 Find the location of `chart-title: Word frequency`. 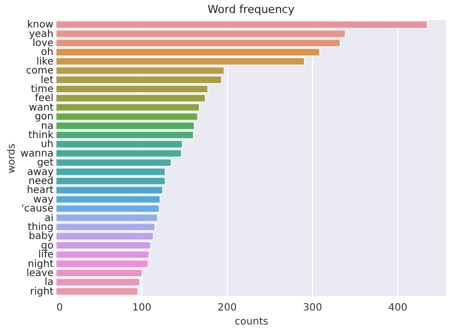

chart-title: Word frequency is located at coordinates (251, 9).